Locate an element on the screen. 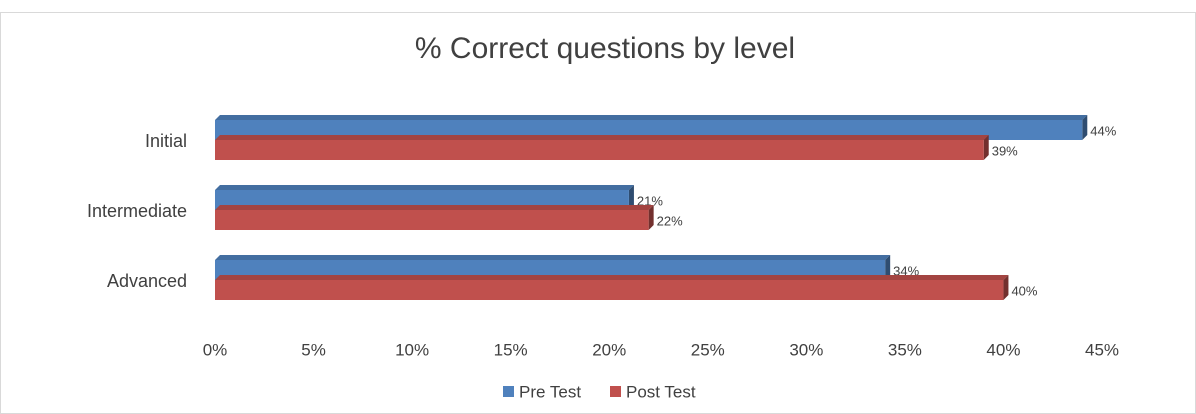 The height and width of the screenshot is (414, 1196). x-tick-label: 10% is located at coordinates (412, 349).